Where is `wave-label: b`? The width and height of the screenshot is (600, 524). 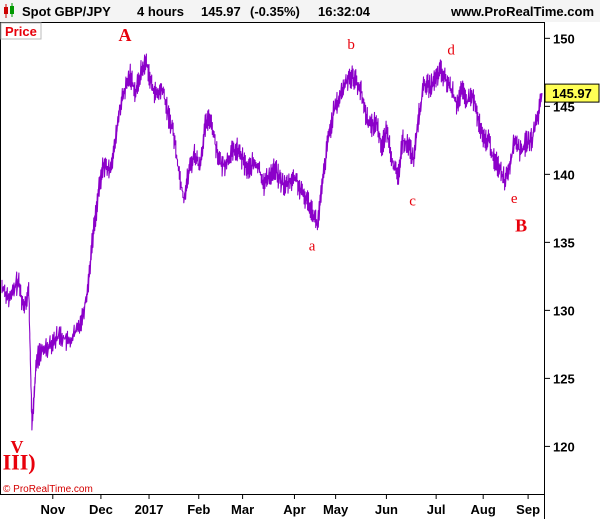
wave-label: b is located at coordinates (351, 45).